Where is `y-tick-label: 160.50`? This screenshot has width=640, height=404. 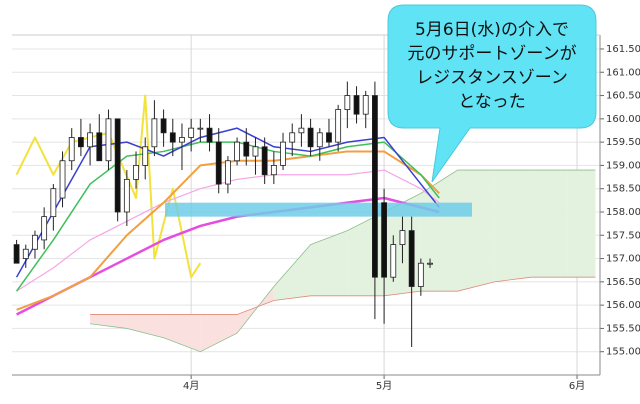
y-tick-label: 160.50 is located at coordinates (623, 96).